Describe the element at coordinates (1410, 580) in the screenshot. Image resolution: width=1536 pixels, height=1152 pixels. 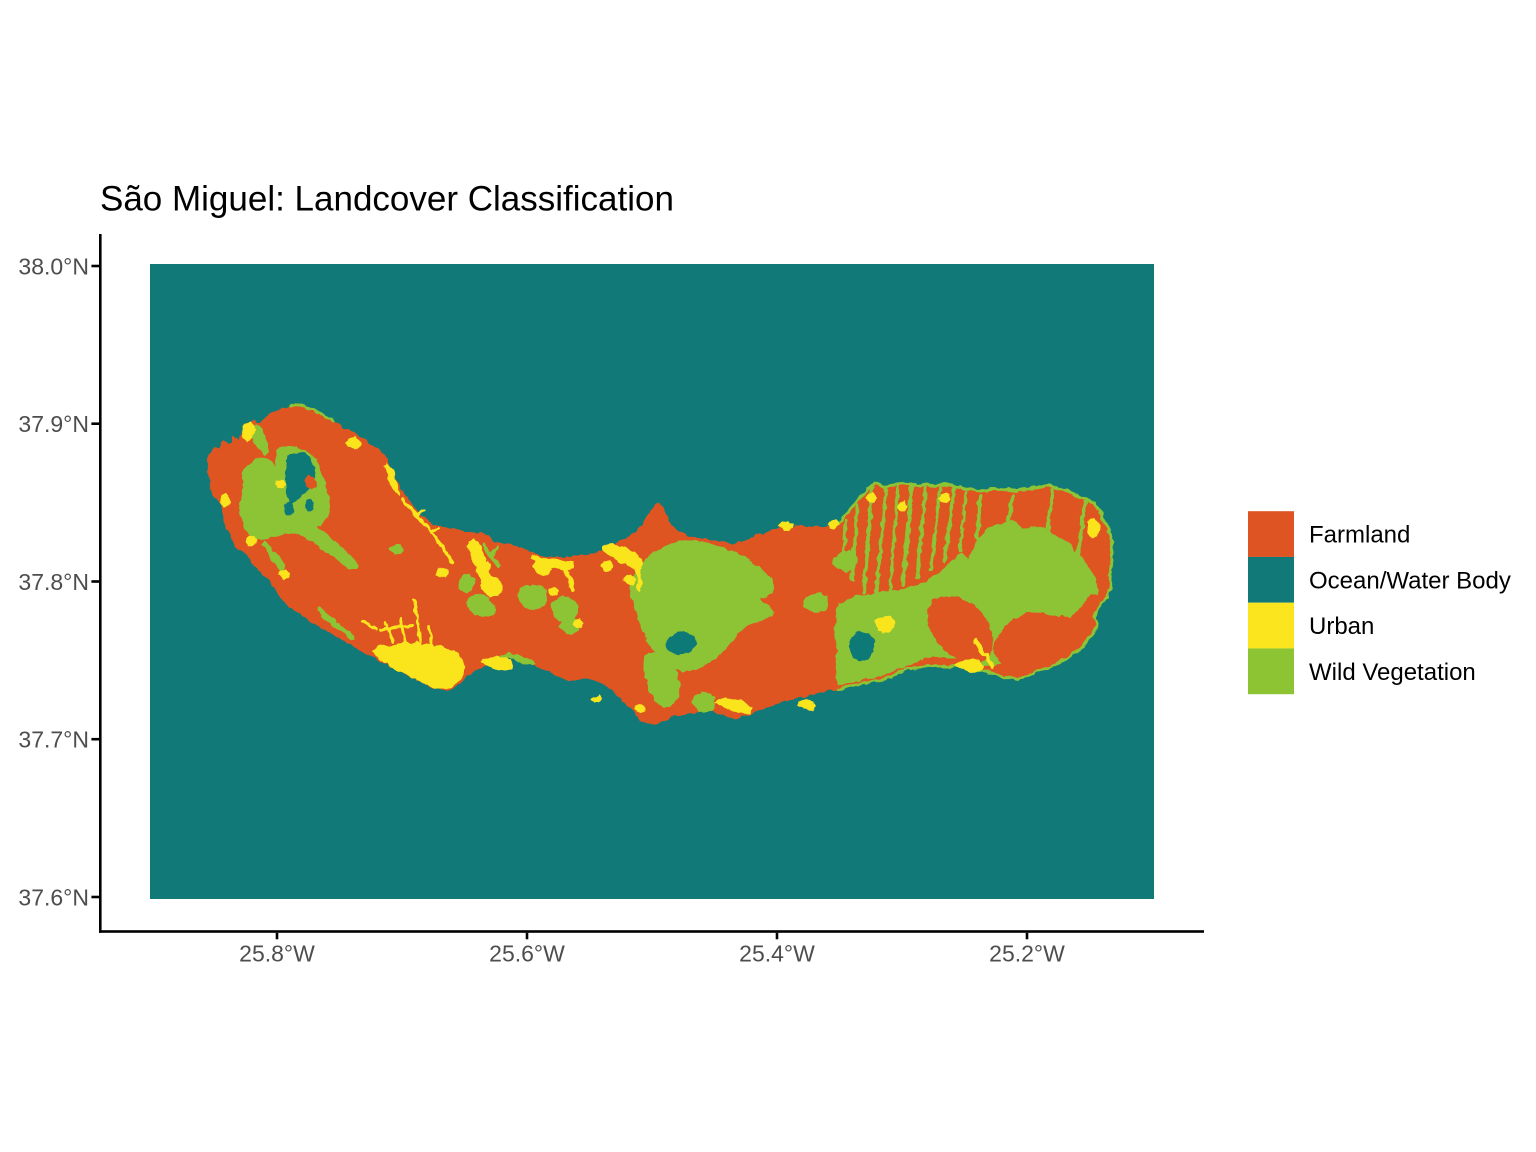
I see `svg-text: Ocean/Water Body` at that location.